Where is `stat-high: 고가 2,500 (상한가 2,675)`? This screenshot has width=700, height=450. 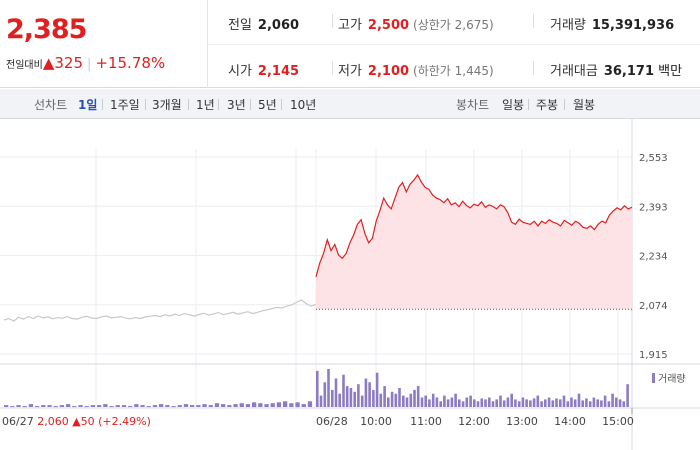 stat-high: 고가 2,500 (상한가 2,675) is located at coordinates (416, 23).